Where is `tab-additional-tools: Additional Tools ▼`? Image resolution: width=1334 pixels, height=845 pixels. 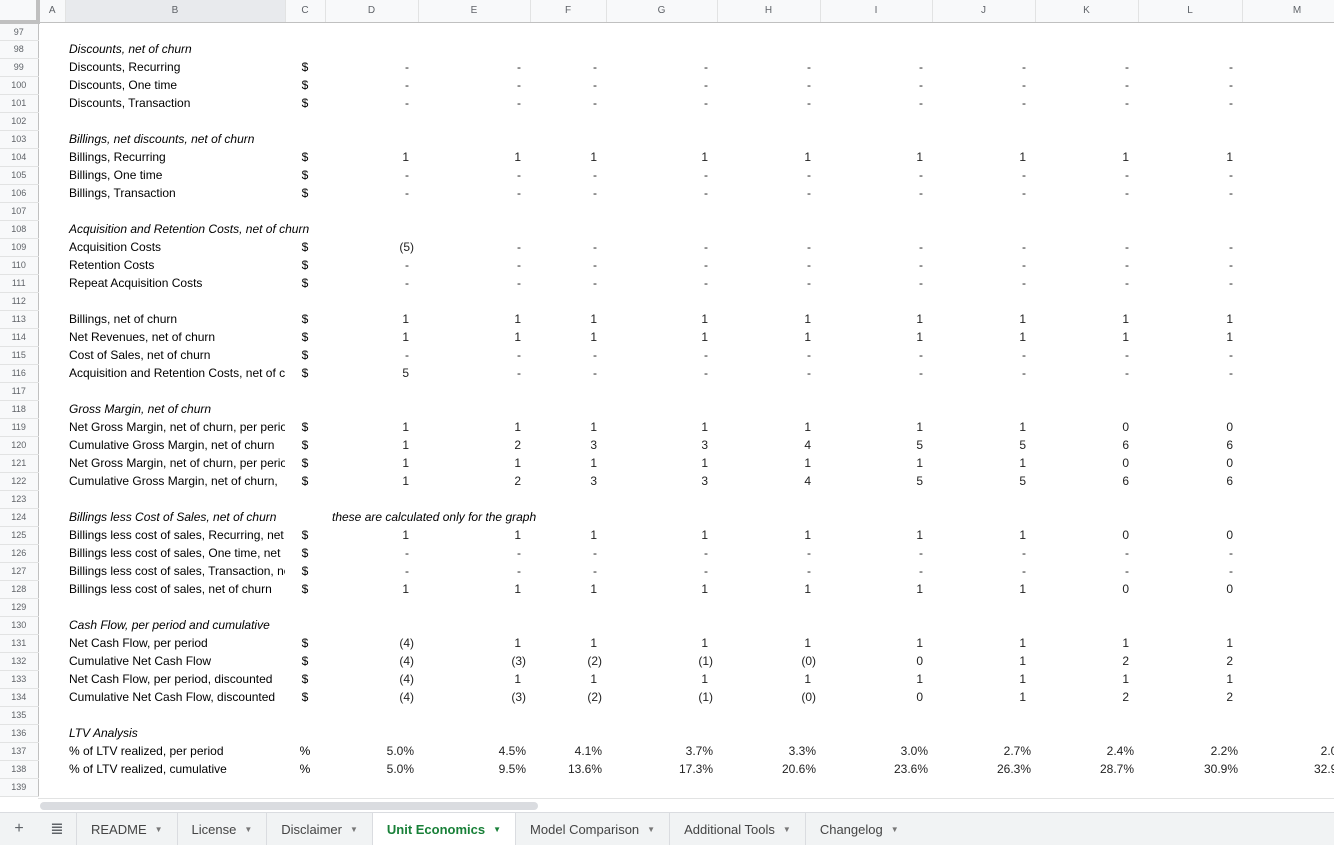 tab-additional-tools: Additional Tools ▼ is located at coordinates (737, 829).